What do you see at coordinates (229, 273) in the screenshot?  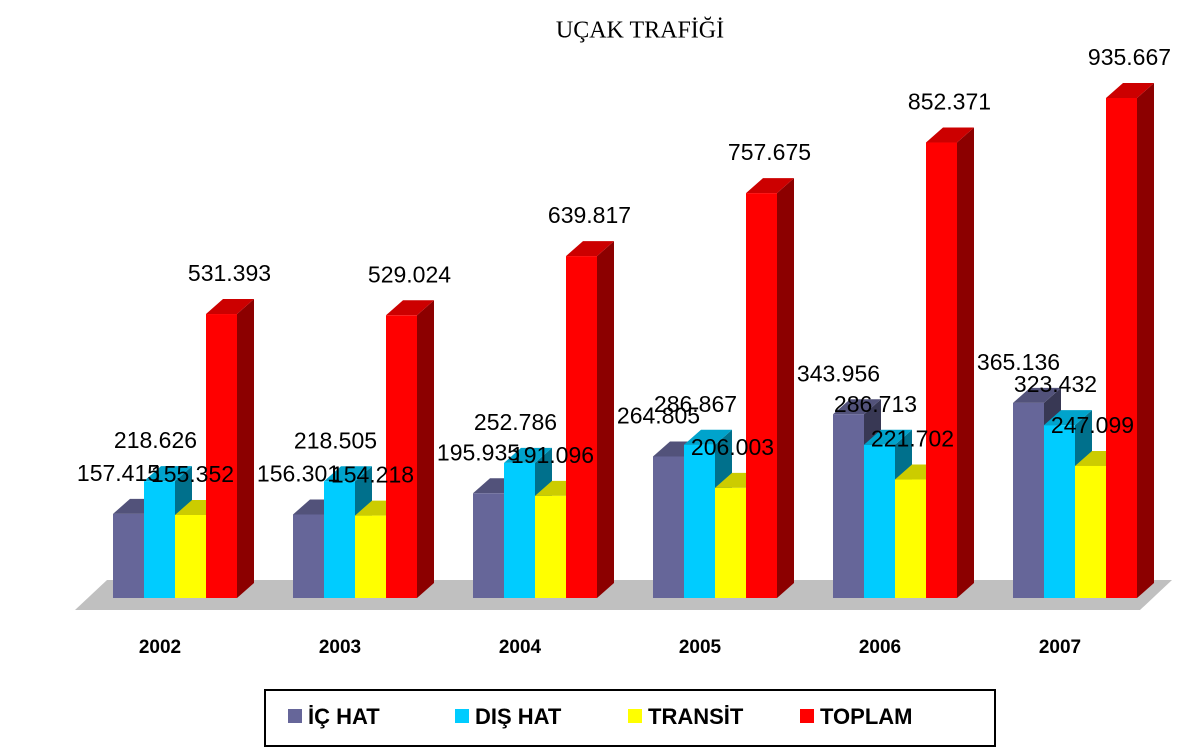 I see `value-label: 531.393` at bounding box center [229, 273].